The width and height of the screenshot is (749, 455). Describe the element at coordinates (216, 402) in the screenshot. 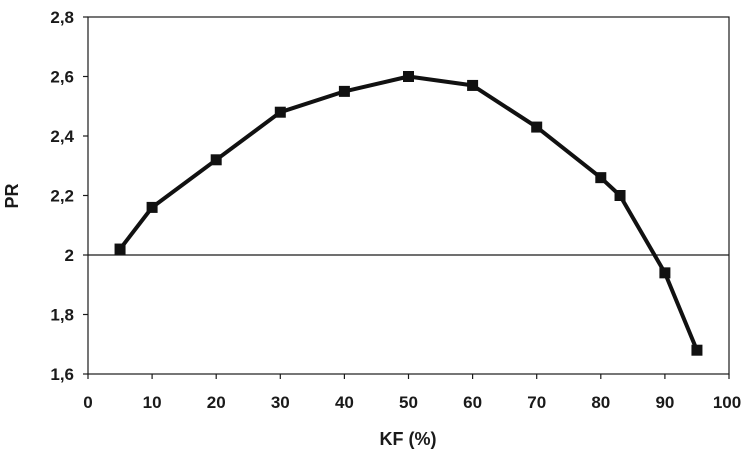

I see `x-tick-label: 20` at that location.